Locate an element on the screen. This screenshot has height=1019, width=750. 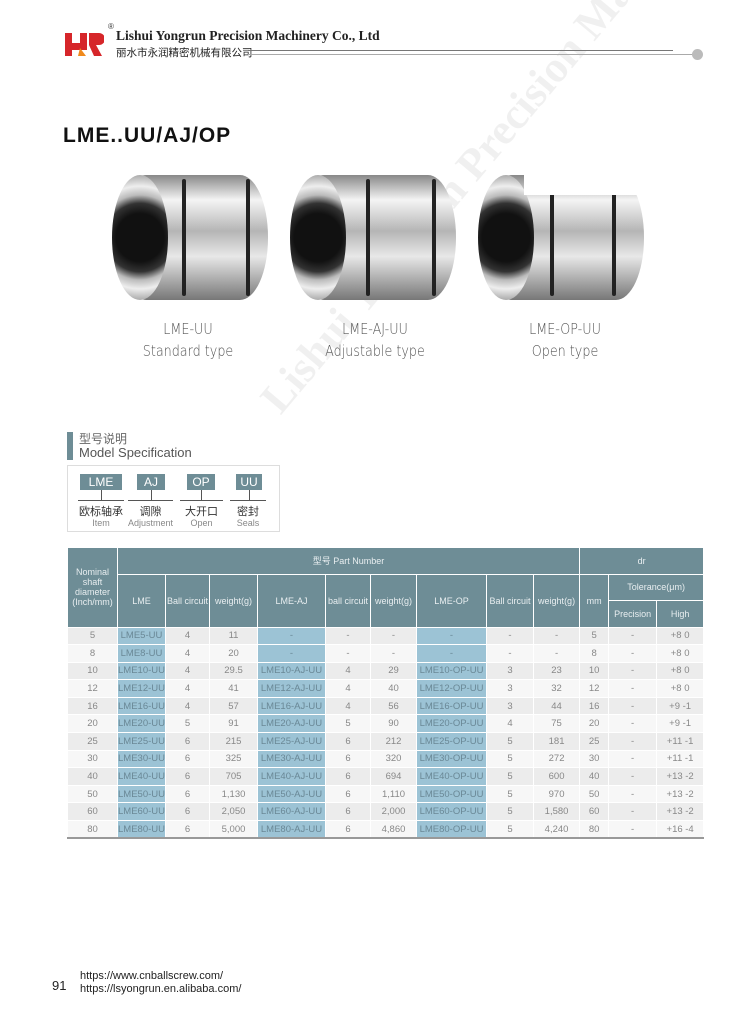
spec-code: UU is located at coordinates (249, 482).